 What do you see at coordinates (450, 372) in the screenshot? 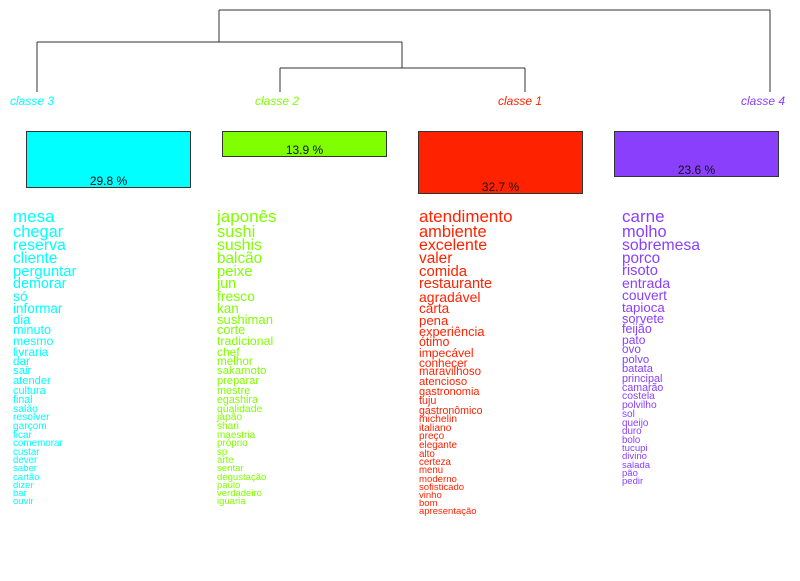
I see `word-item: maravilhoso` at bounding box center [450, 372].